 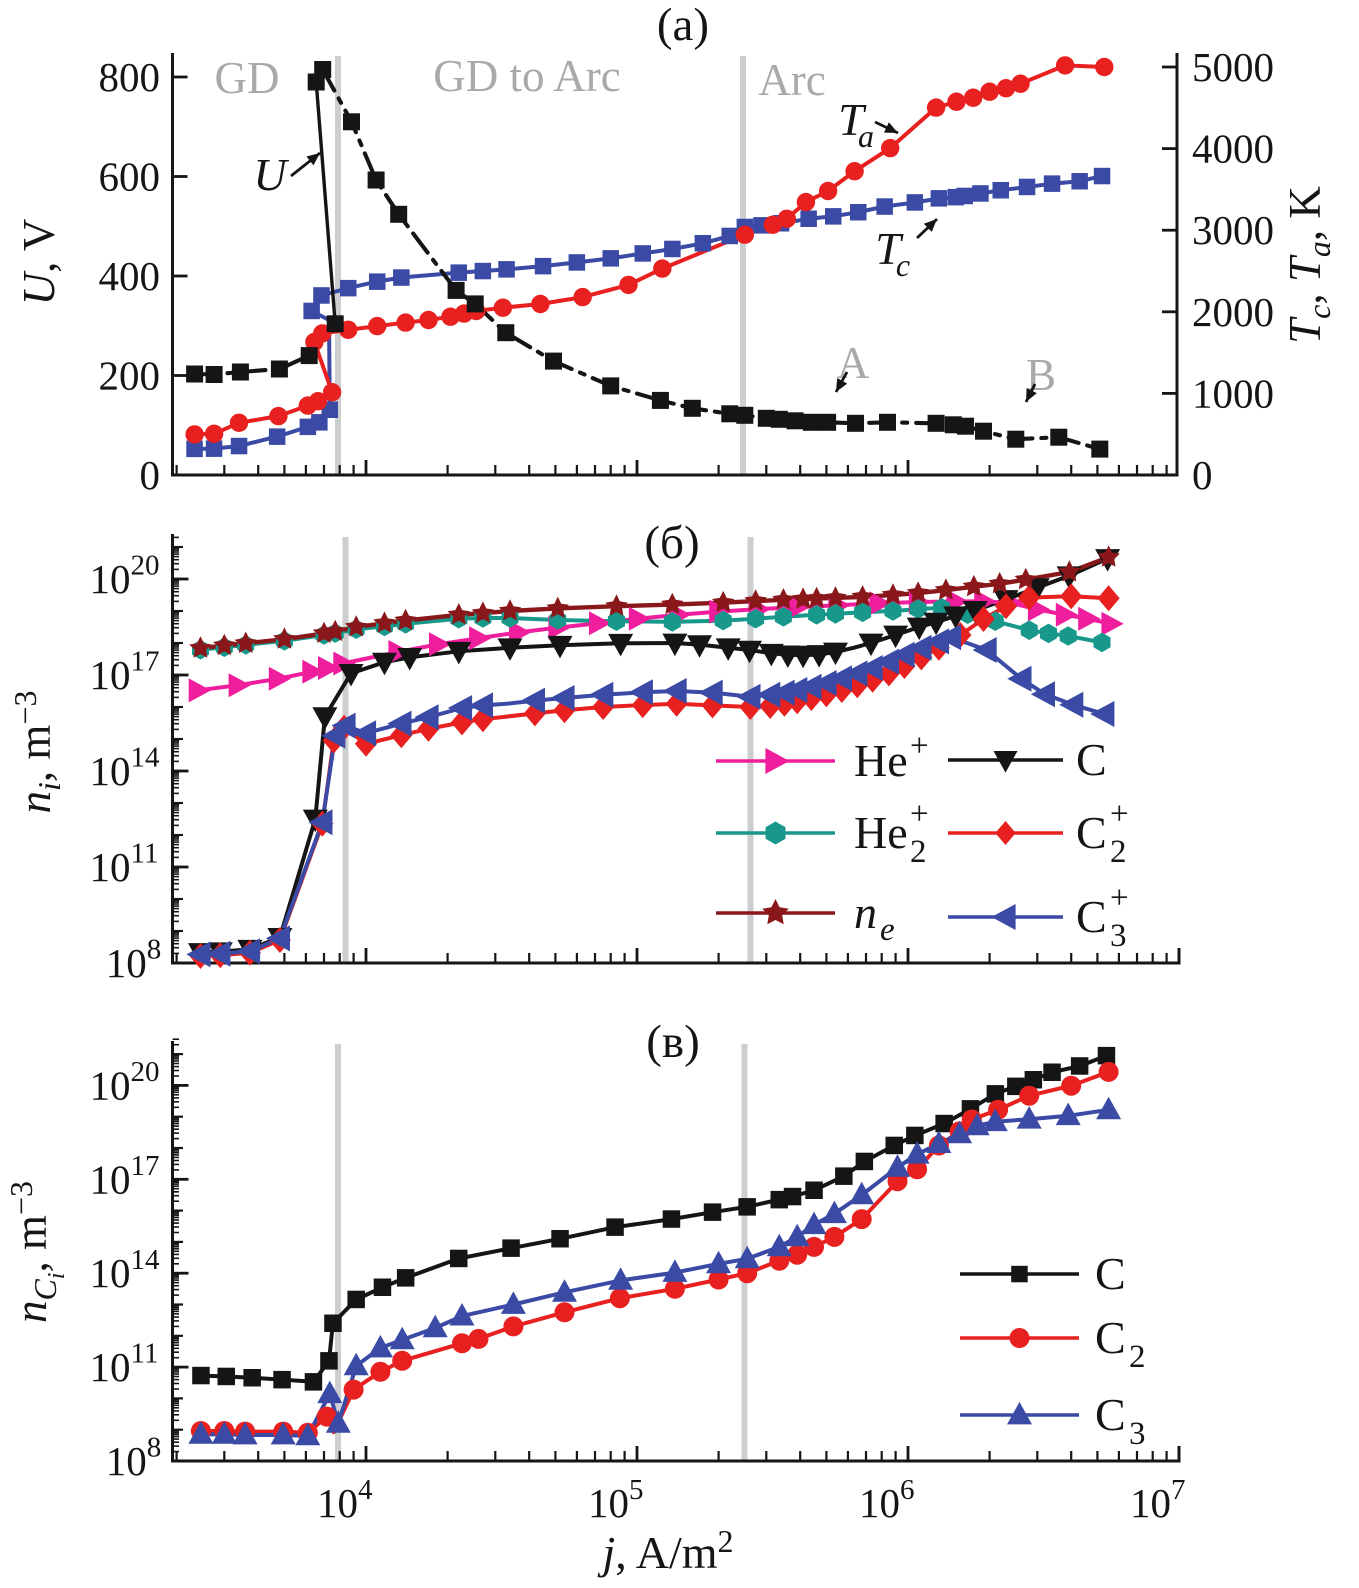 I want to click on svg-text: (б), so click(x=671, y=543).